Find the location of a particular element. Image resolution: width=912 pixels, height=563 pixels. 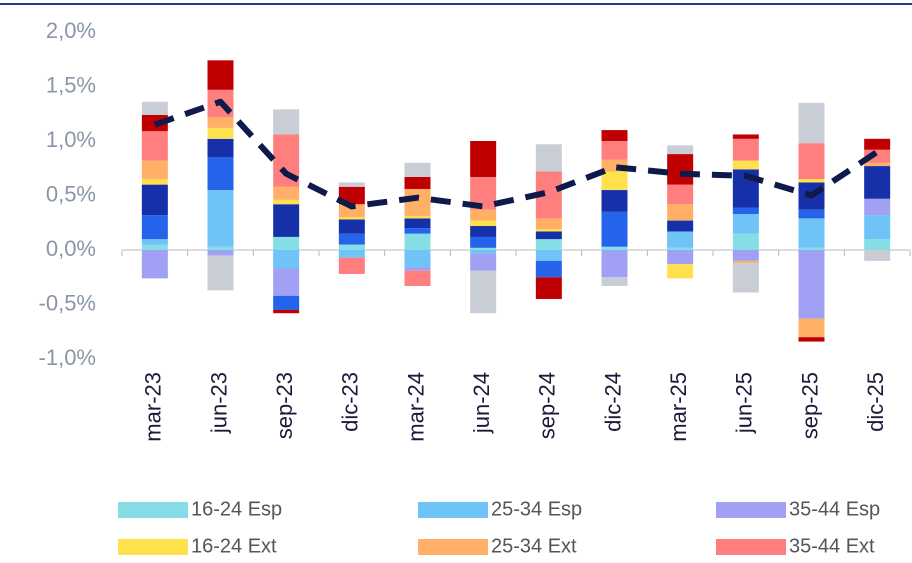

legend-label: 25-34 Esp is located at coordinates (536, 509).